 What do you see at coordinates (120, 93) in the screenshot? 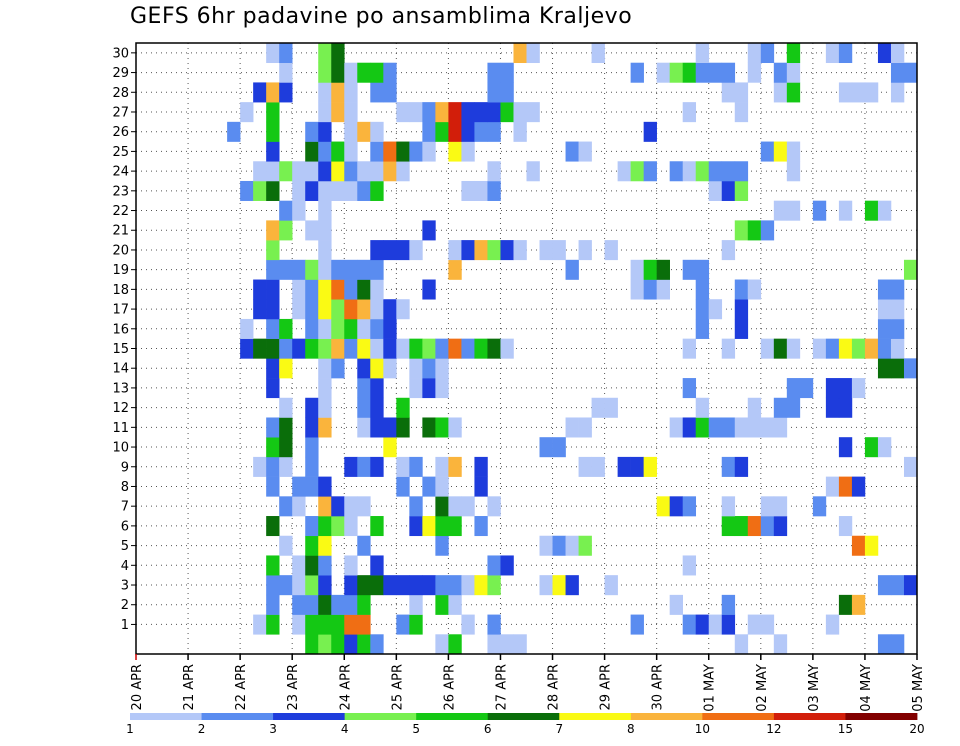
I see `y-tick-label: 28` at bounding box center [120, 93].